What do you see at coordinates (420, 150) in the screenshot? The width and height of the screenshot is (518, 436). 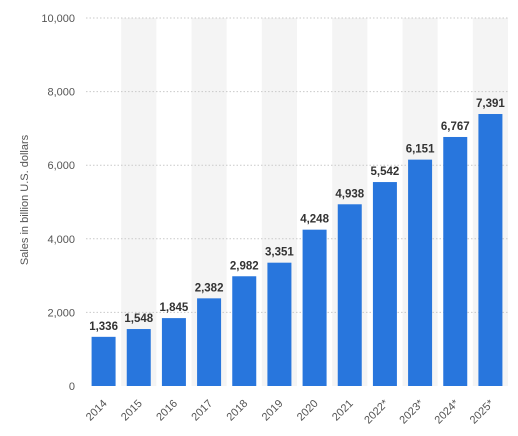 I see `data-label: 6,151` at bounding box center [420, 150].